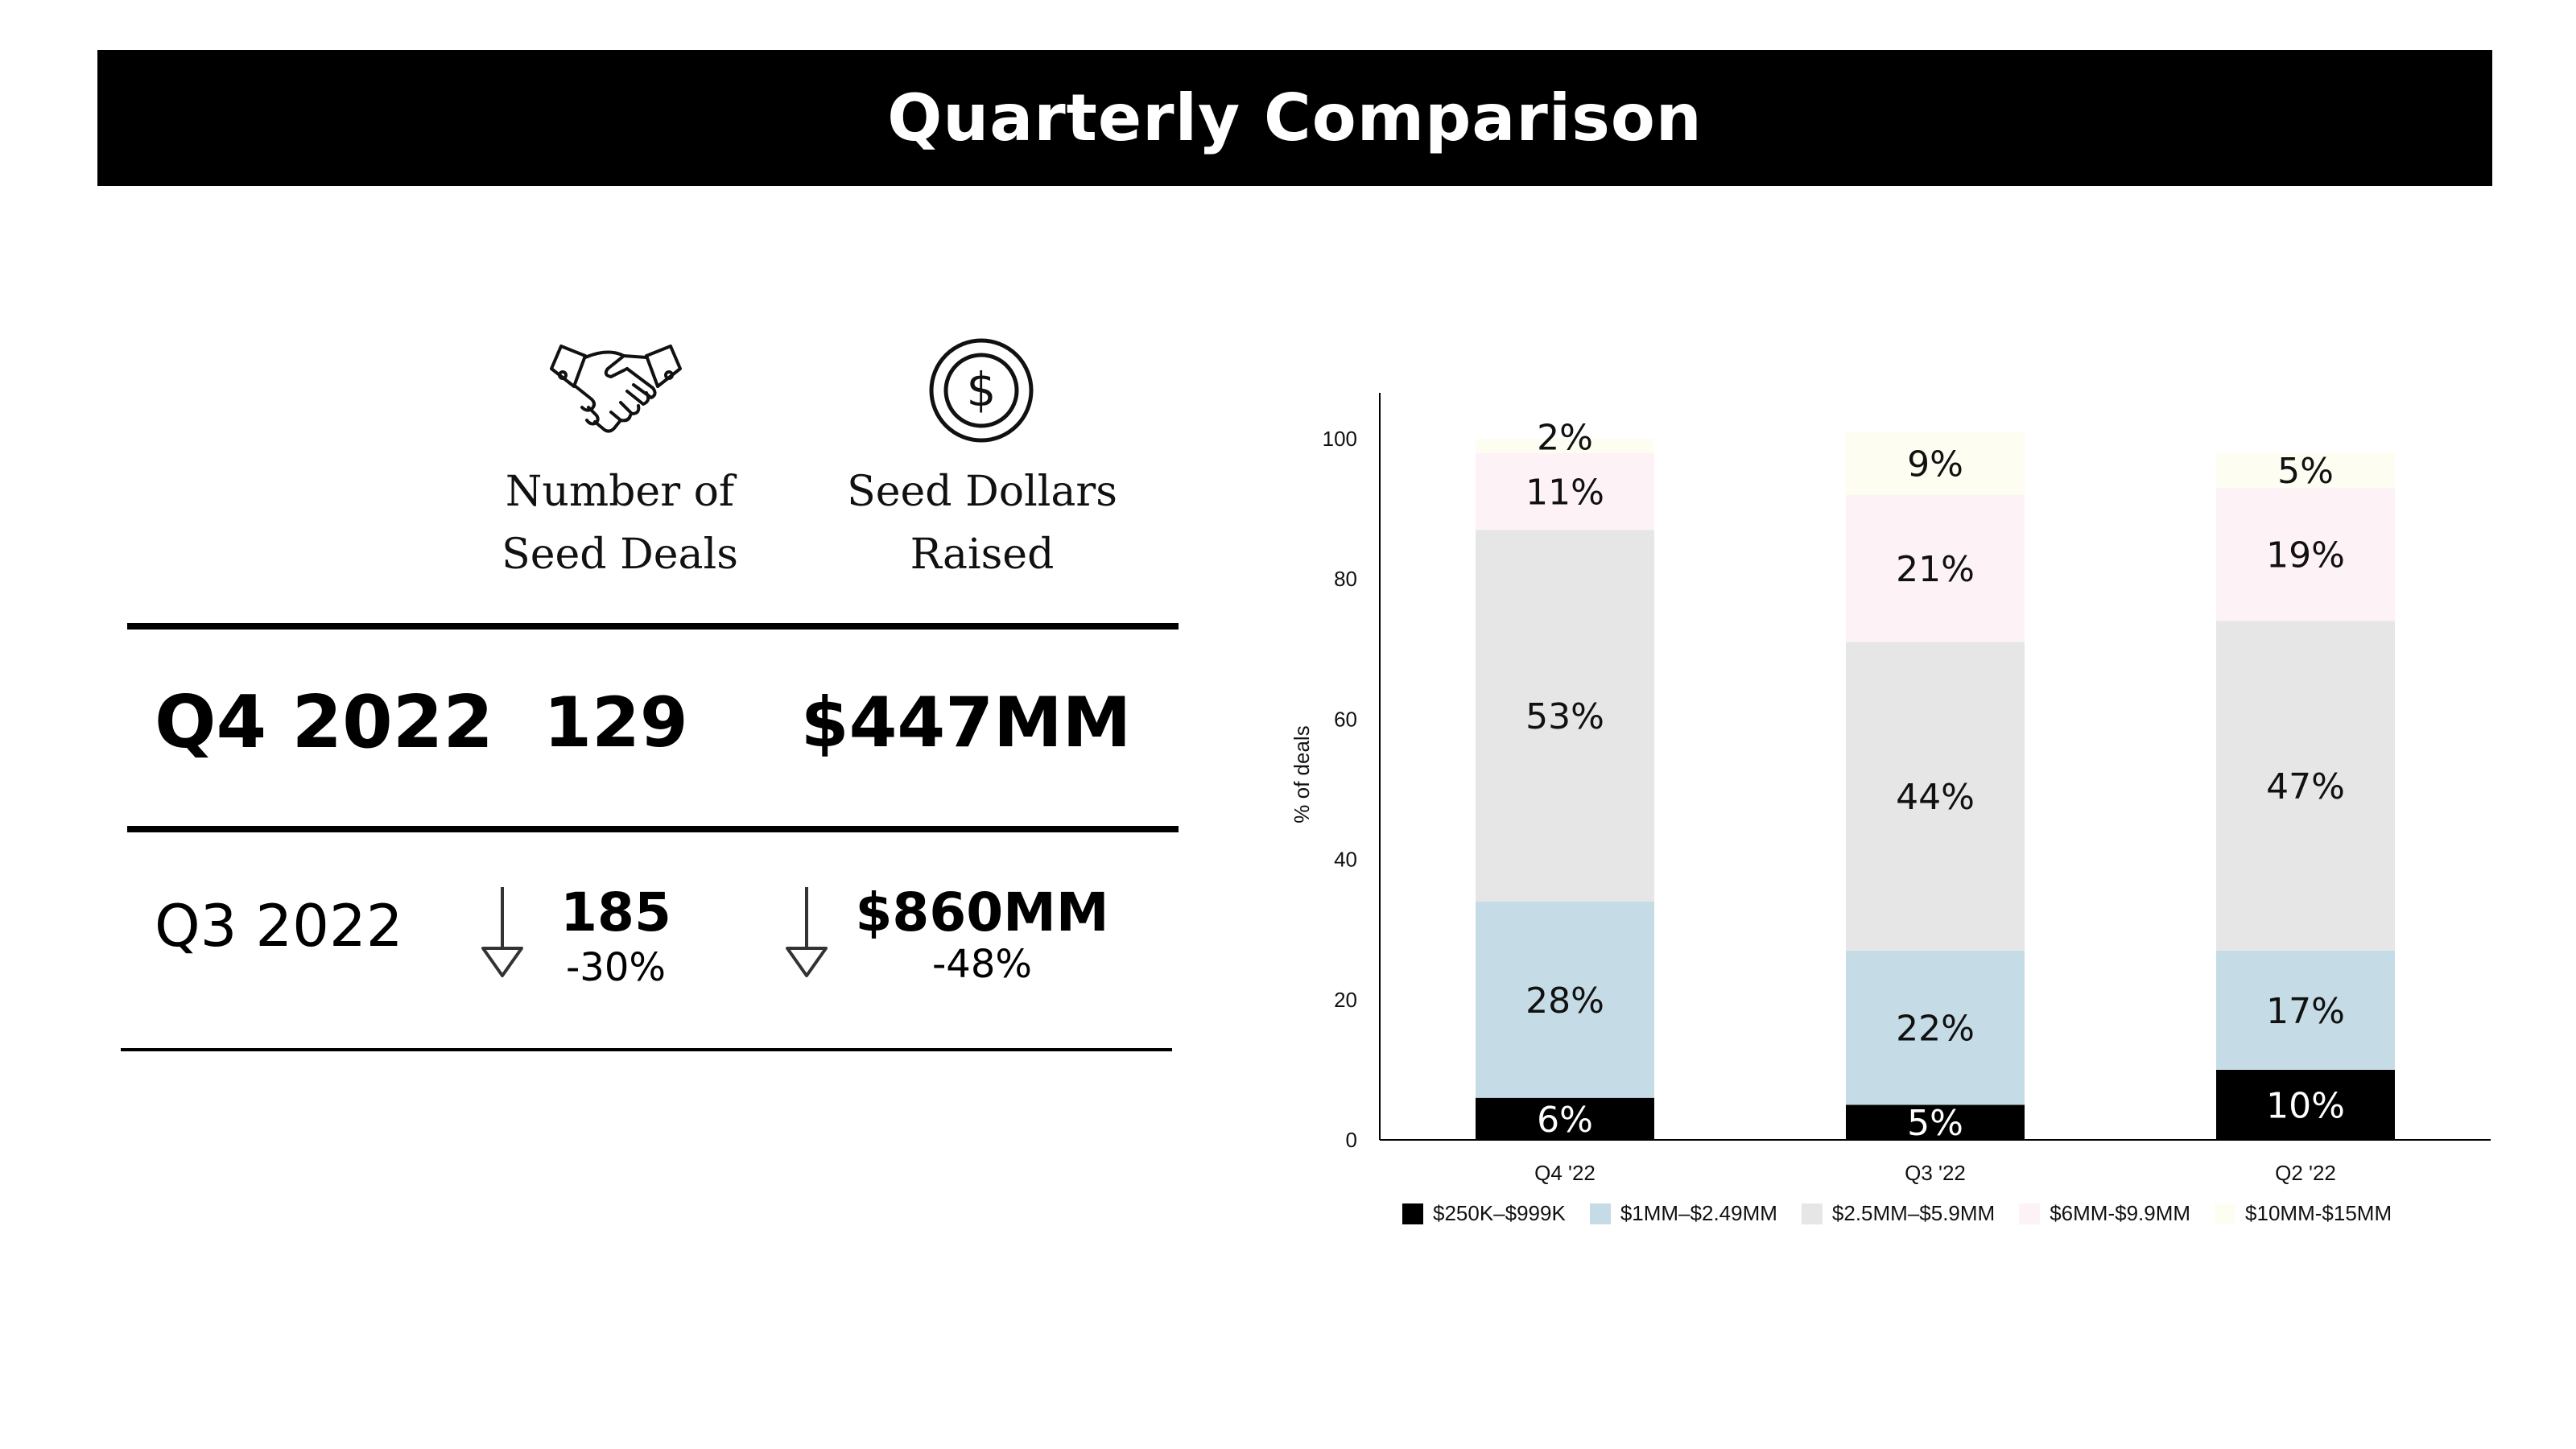 This screenshot has width=2576, height=1449. Describe the element at coordinates (620, 492) in the screenshot. I see `deals-header-line1: Number of` at that location.